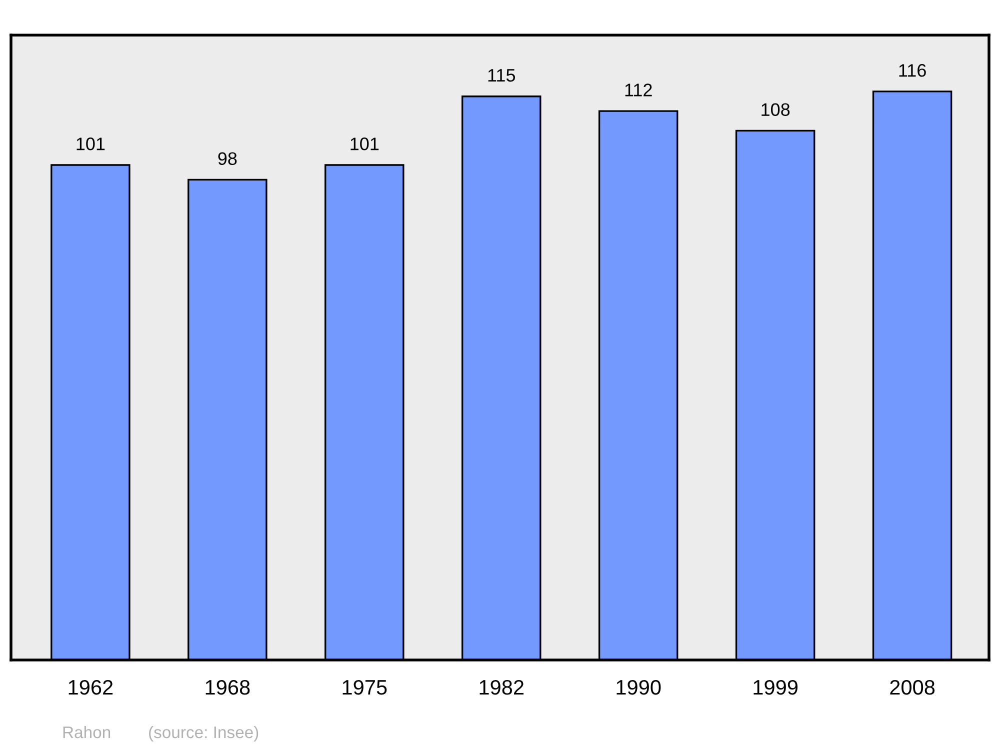  I want to click on x-tick-label: 1990, so click(638, 687).